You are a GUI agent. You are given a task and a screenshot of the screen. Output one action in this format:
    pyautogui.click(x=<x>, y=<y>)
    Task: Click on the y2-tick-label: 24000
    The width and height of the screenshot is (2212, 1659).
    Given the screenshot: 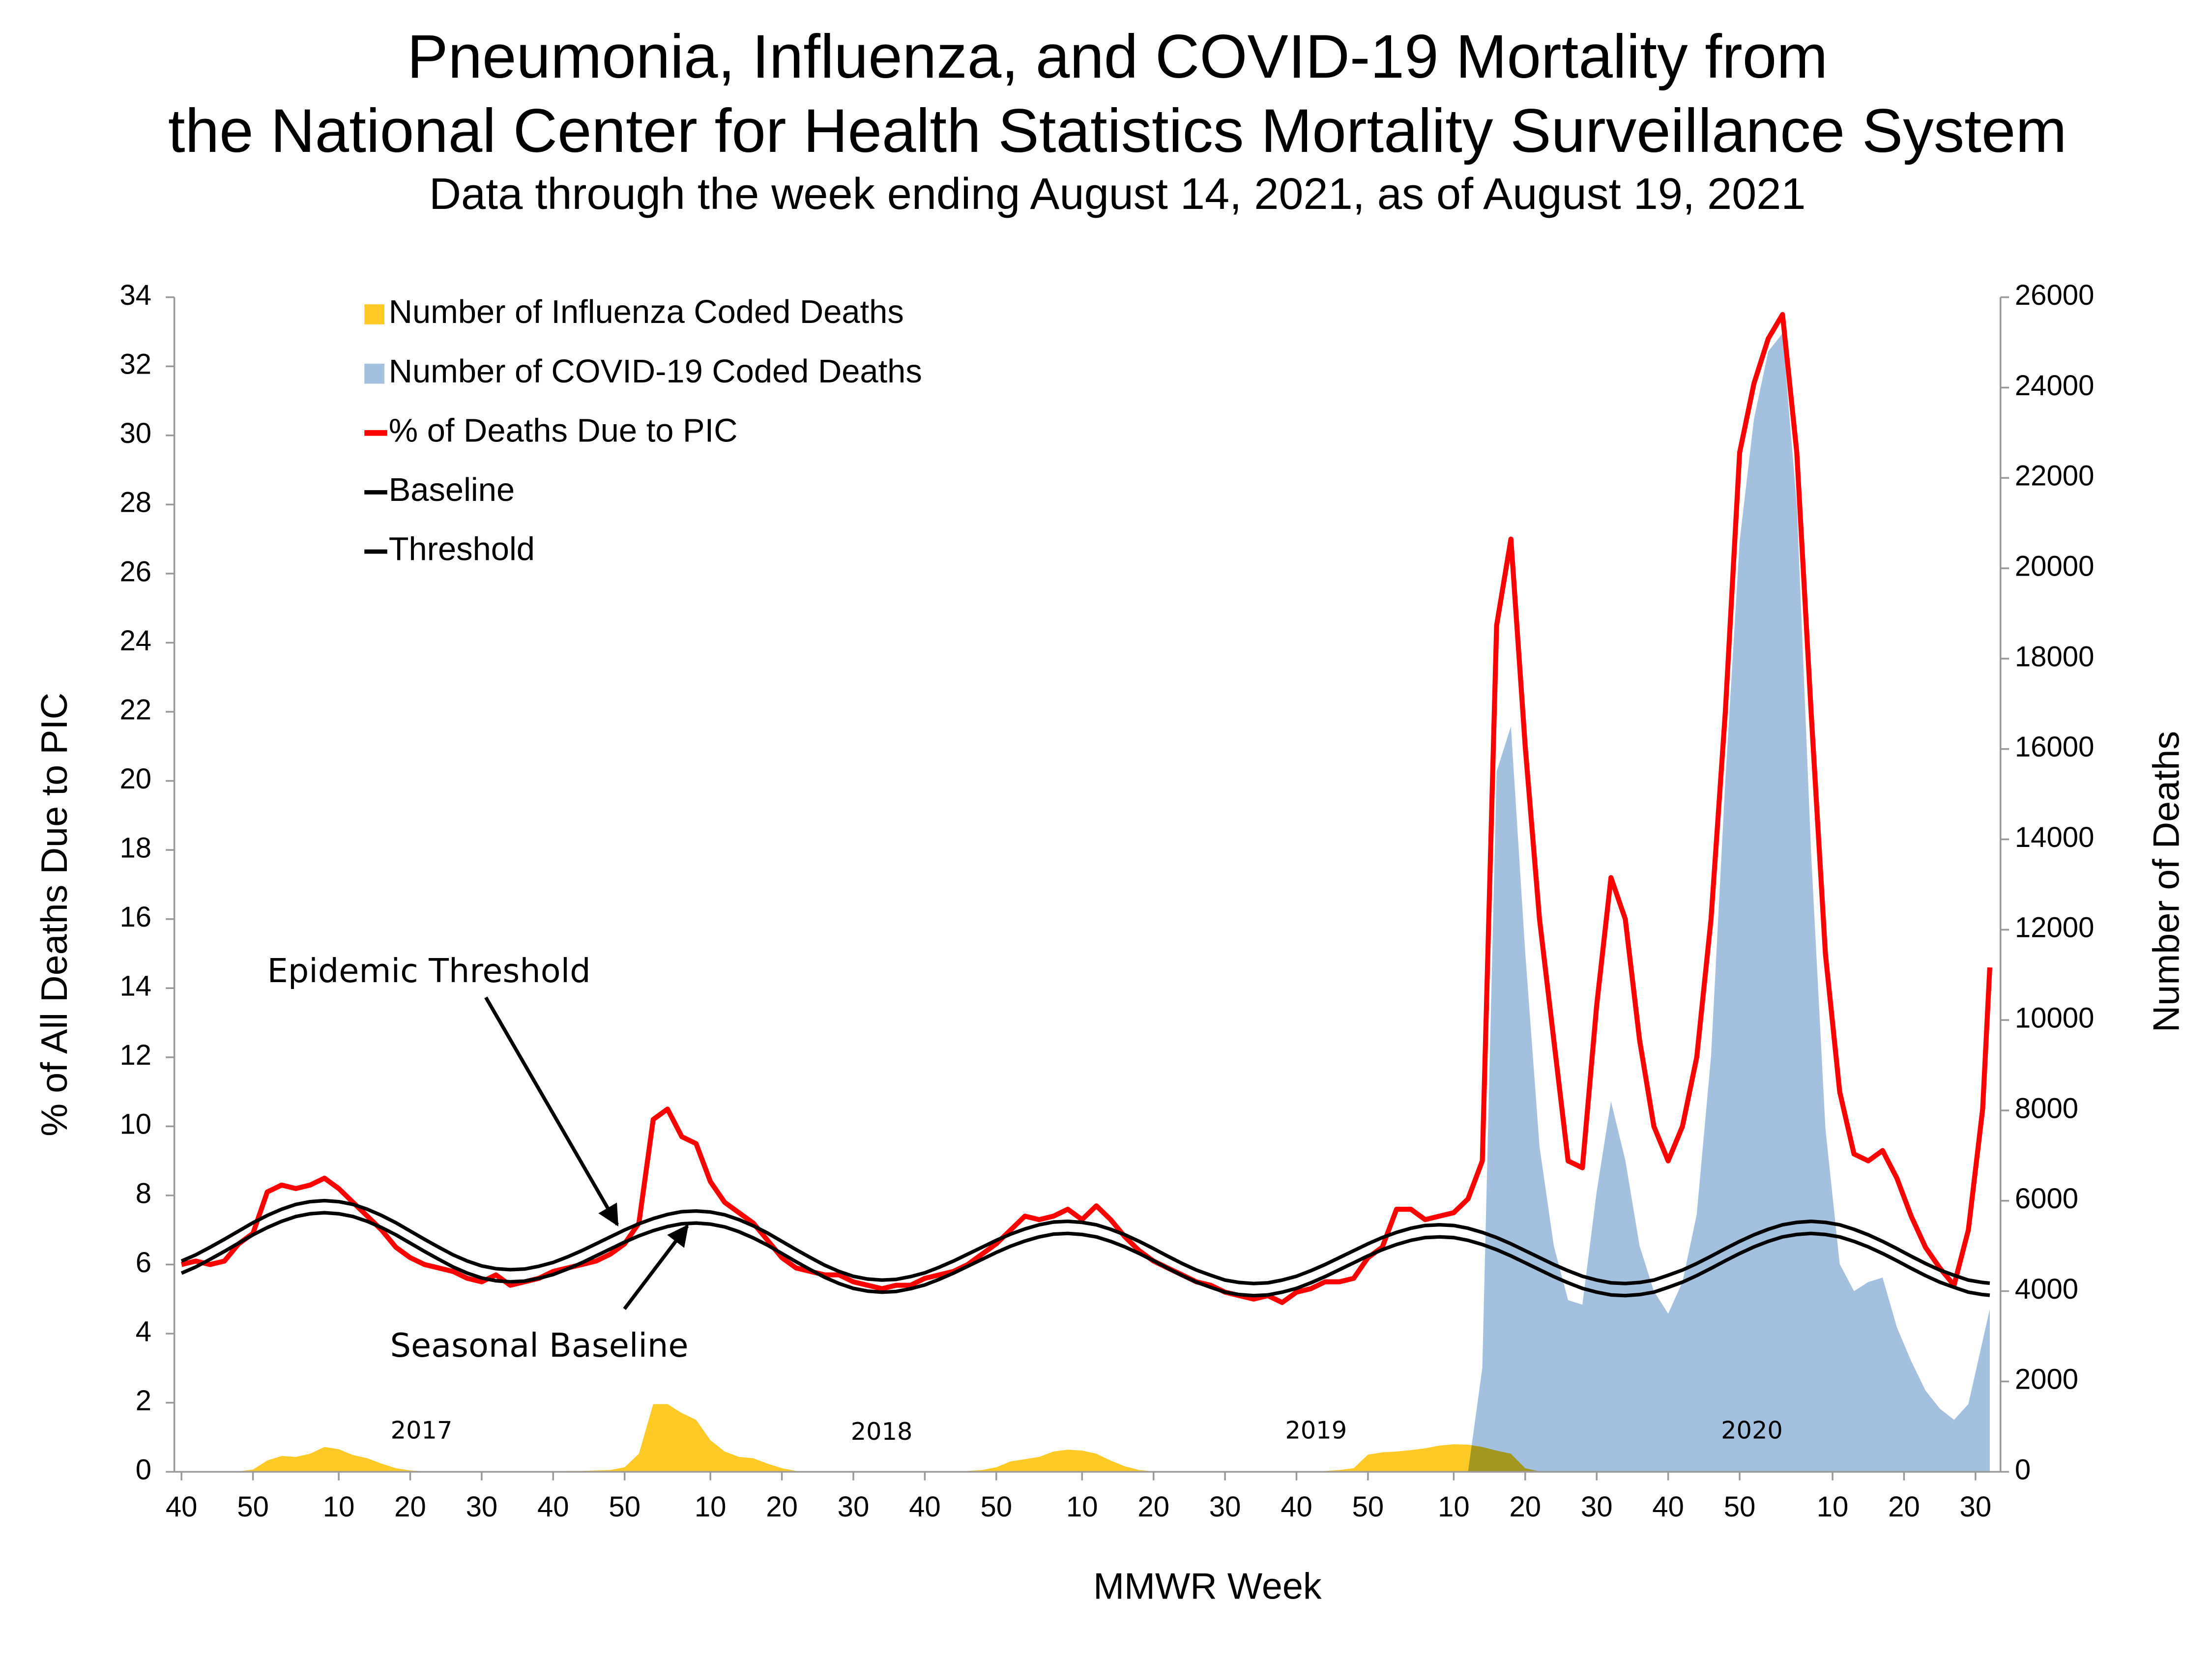 What is the action you would take?
    pyautogui.click(x=2055, y=386)
    